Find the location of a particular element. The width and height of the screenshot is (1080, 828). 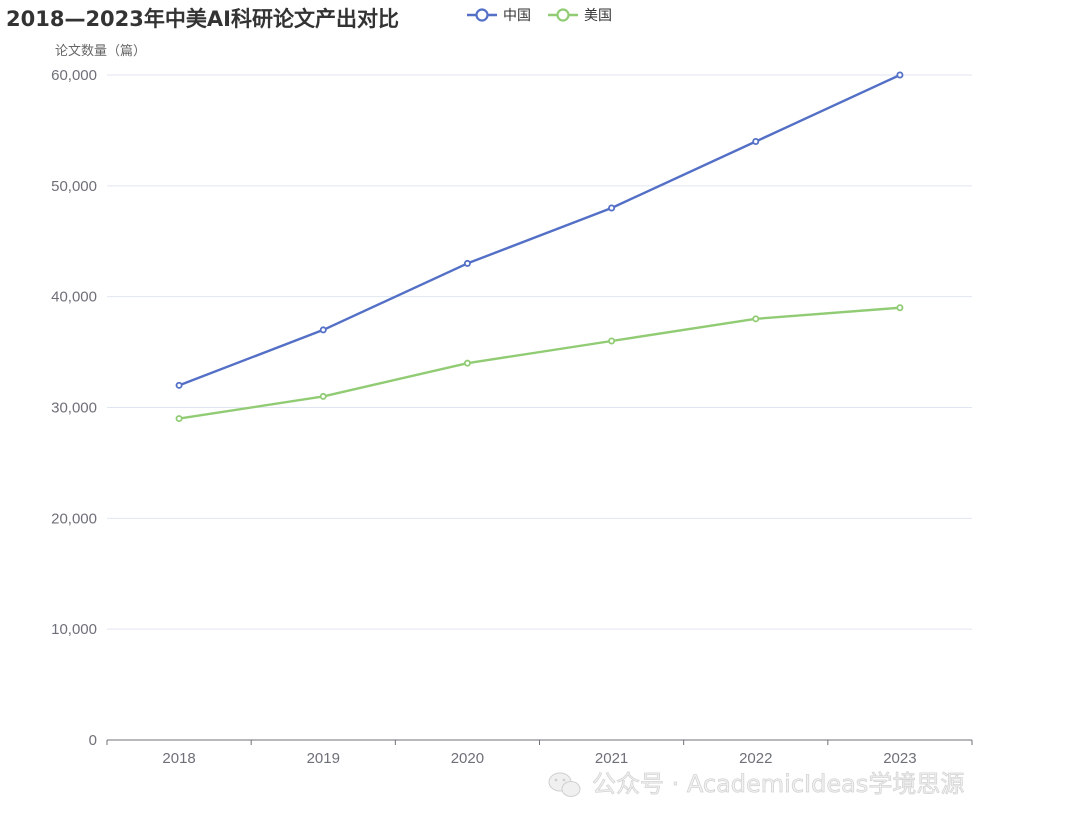

y-tick-label: 30,000 is located at coordinates (74, 408).